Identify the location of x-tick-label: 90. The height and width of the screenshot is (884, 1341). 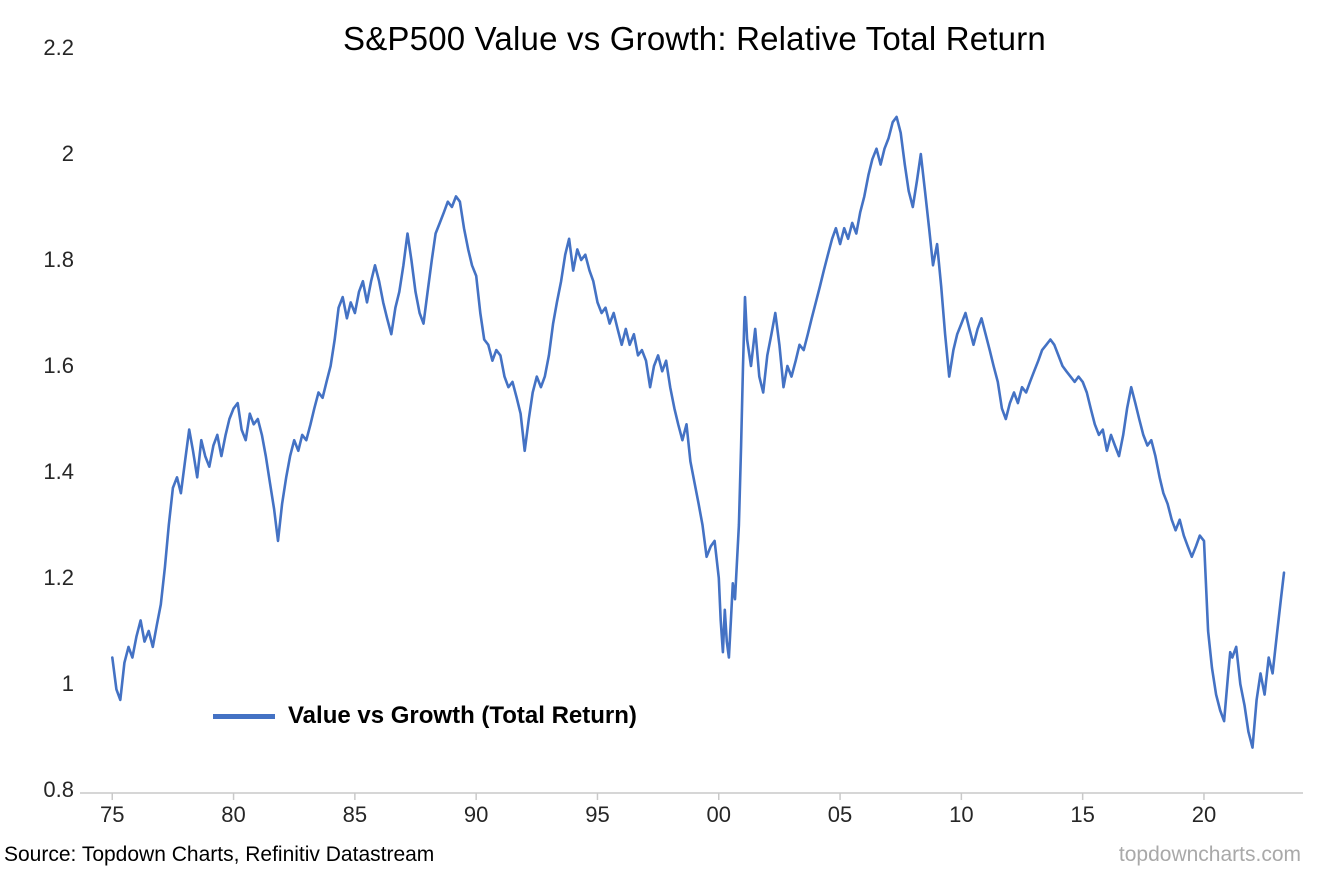
(476, 814).